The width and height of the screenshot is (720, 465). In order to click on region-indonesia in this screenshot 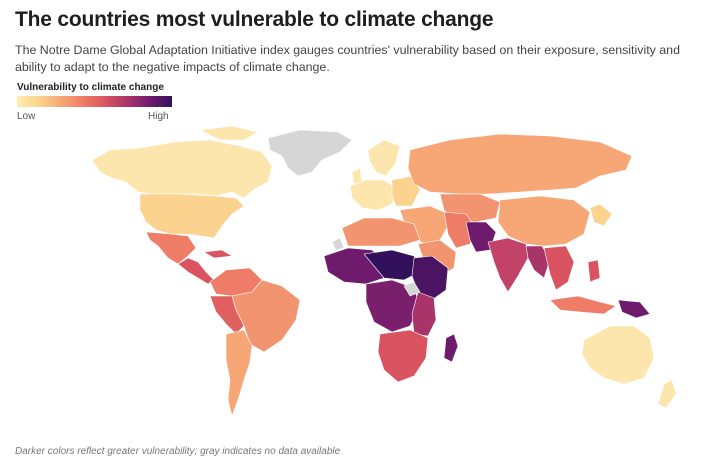, I will do `click(583, 305)`.